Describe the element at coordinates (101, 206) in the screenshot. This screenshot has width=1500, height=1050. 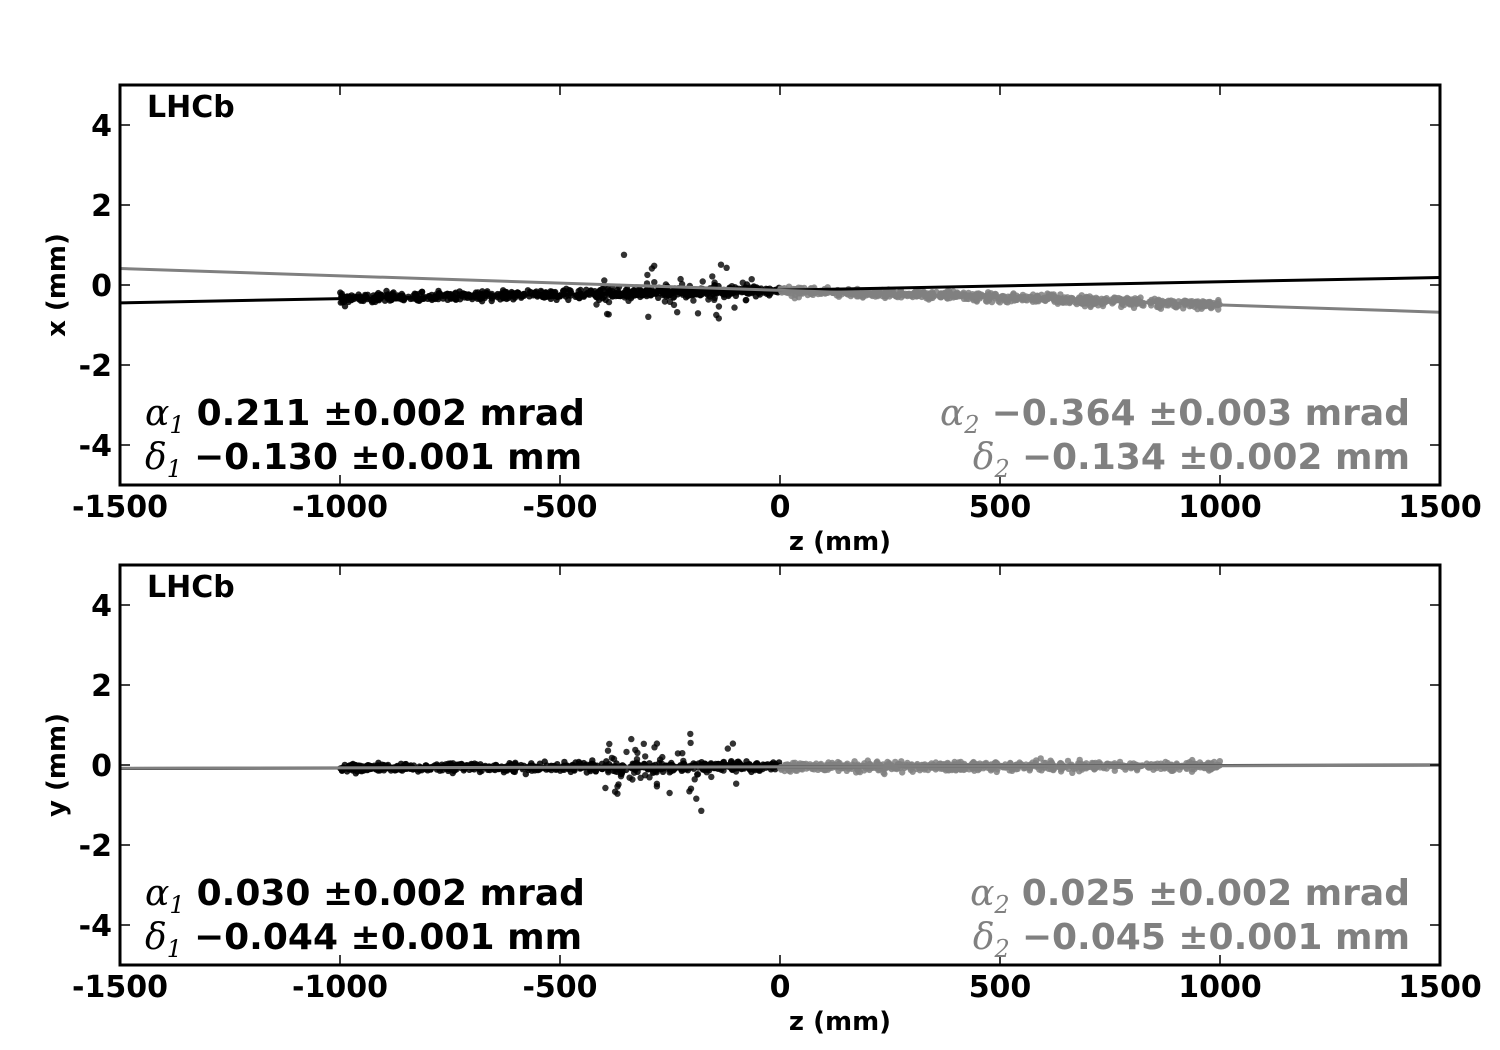
I see `y-tick-label: 2` at that location.